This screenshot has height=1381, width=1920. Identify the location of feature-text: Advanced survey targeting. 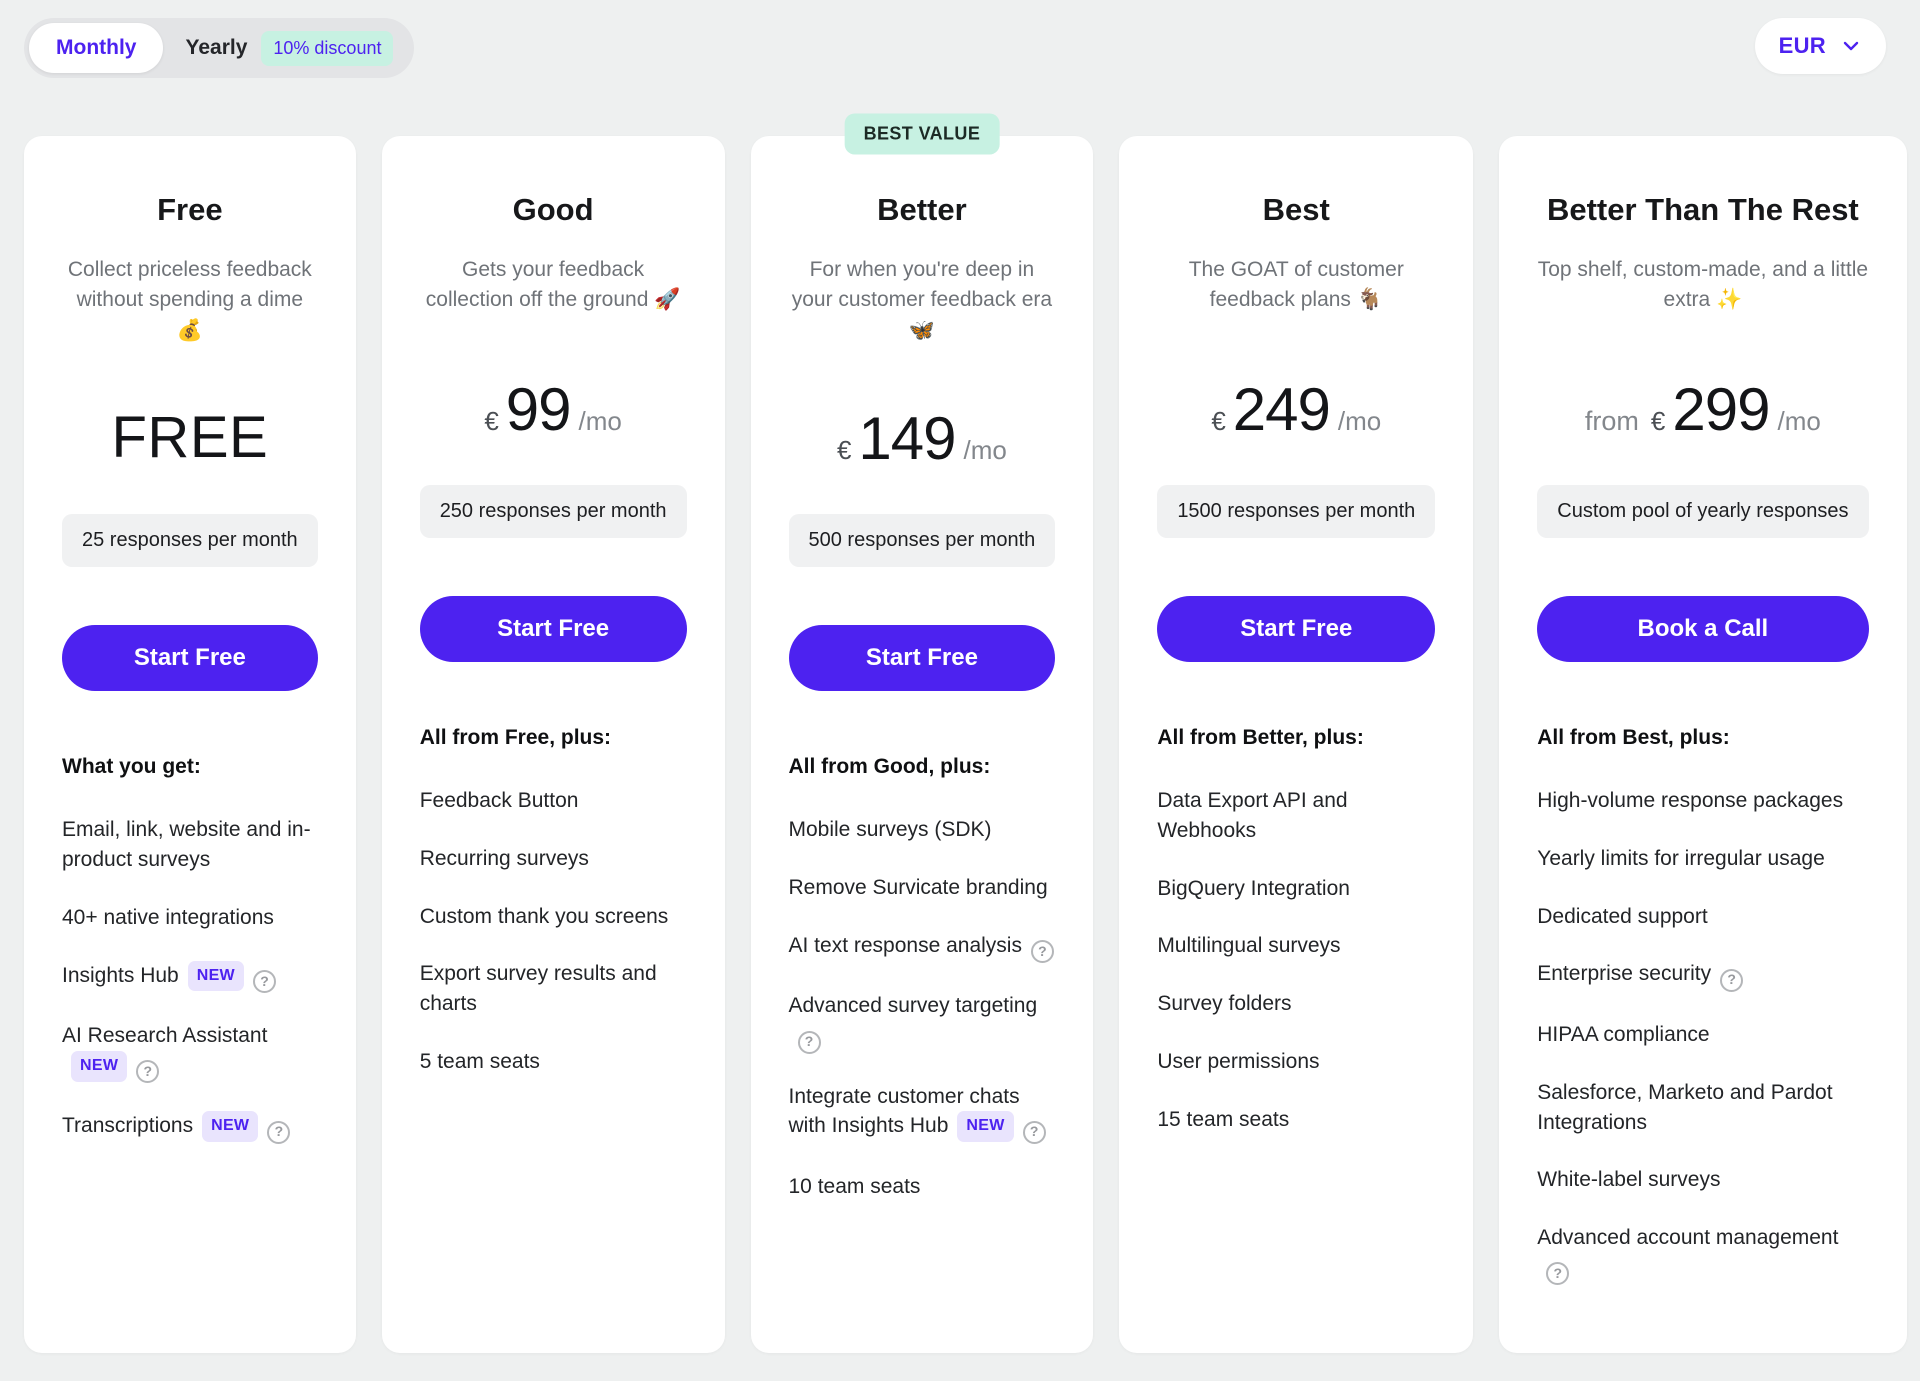
(913, 1006).